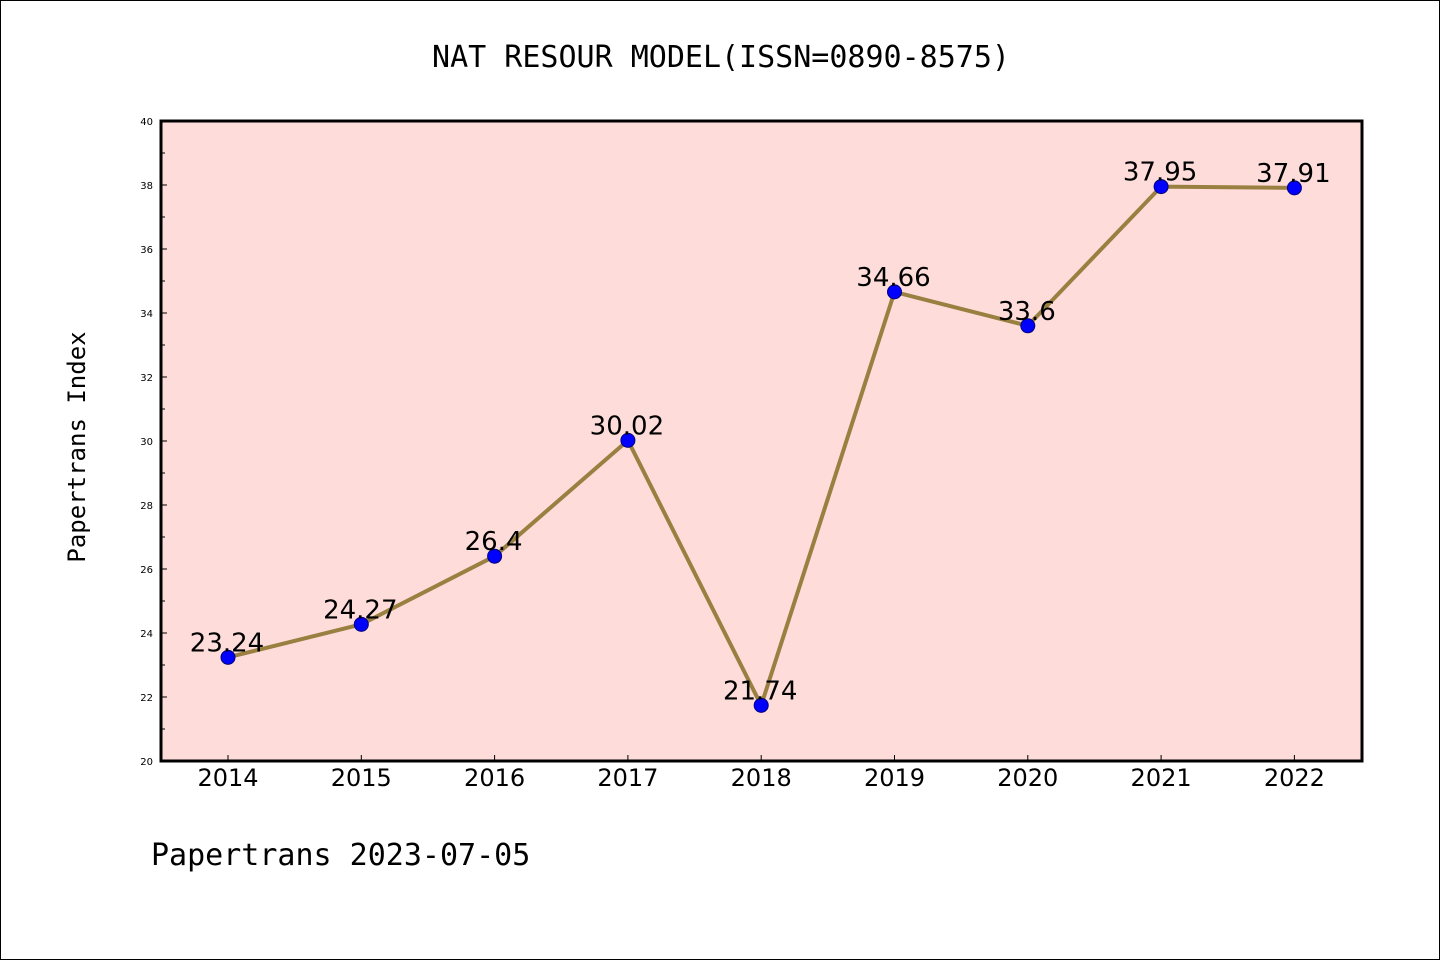  Describe the element at coordinates (146, 122) in the screenshot. I see `y-tick-label: 40` at that location.